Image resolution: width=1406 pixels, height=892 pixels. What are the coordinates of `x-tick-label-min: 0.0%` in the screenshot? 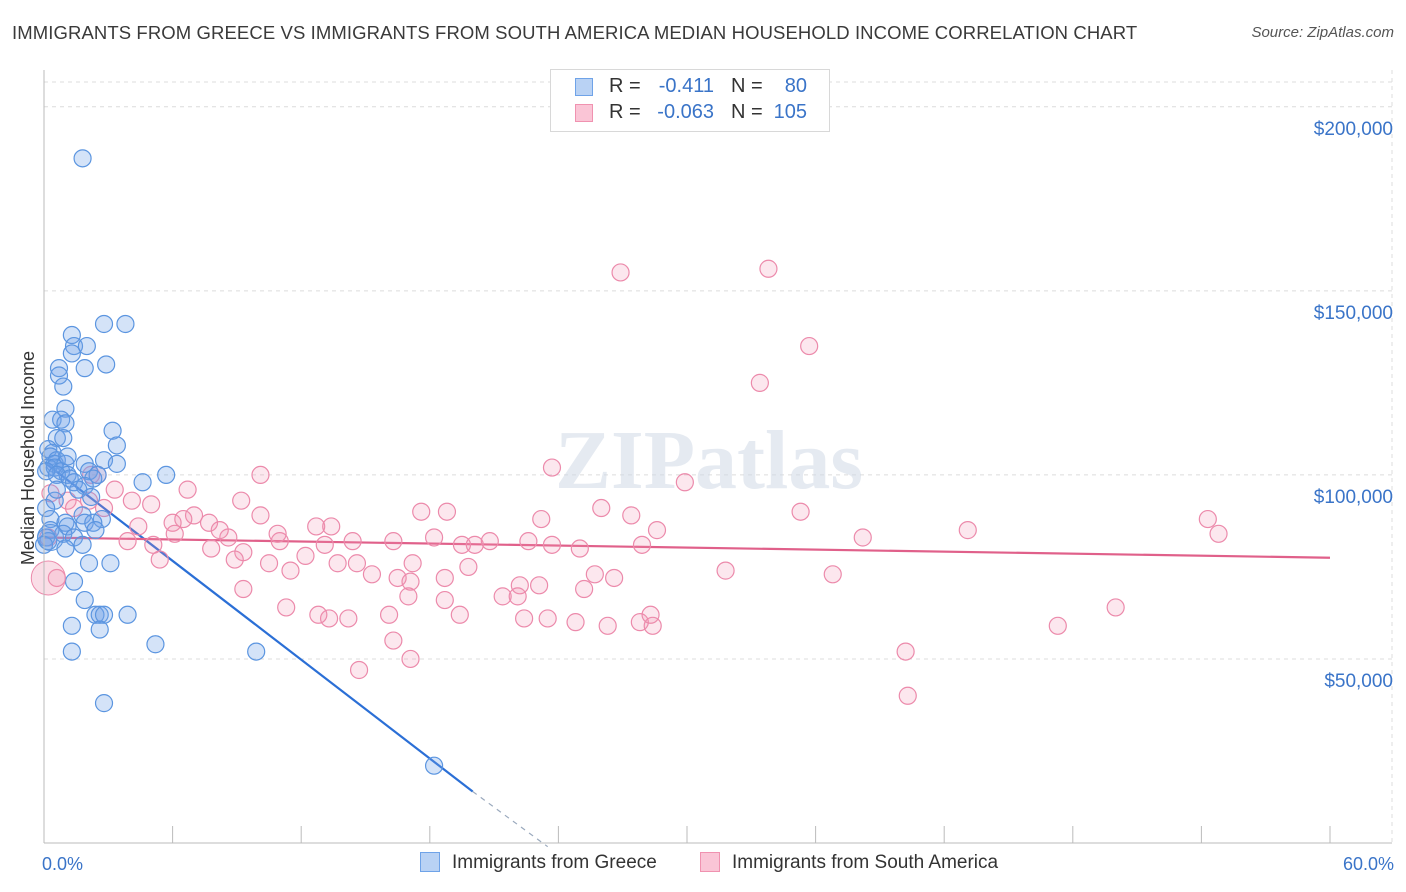 It's located at (62, 864).